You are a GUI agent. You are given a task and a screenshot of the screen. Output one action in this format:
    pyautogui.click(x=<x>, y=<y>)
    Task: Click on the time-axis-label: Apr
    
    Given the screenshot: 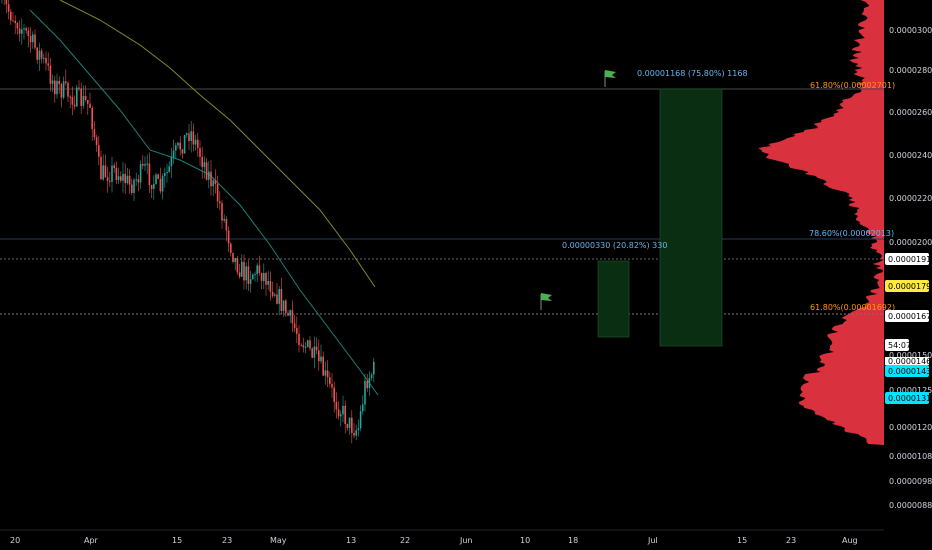 What is the action you would take?
    pyautogui.click(x=91, y=540)
    